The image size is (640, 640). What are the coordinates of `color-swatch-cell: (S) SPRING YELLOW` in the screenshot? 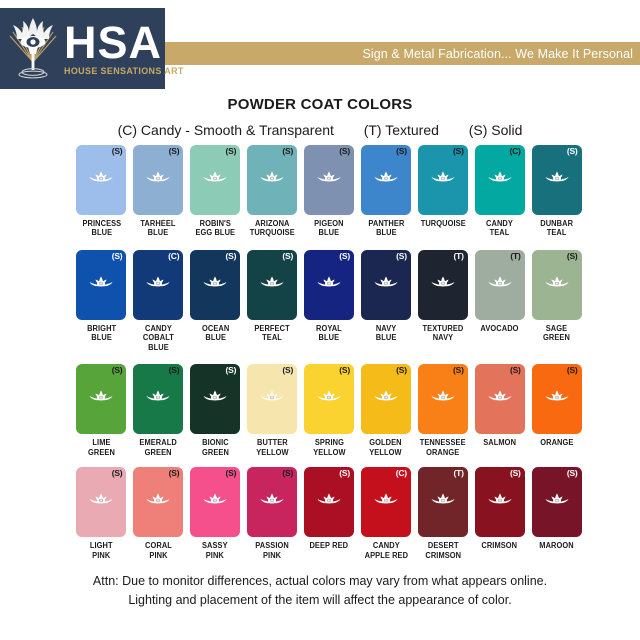 It's located at (329, 410).